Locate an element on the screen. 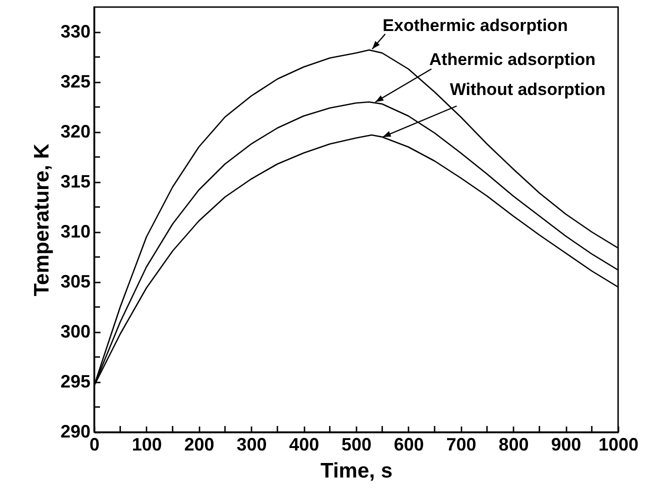  y-axis-title: Temperature, K is located at coordinates (42, 220).